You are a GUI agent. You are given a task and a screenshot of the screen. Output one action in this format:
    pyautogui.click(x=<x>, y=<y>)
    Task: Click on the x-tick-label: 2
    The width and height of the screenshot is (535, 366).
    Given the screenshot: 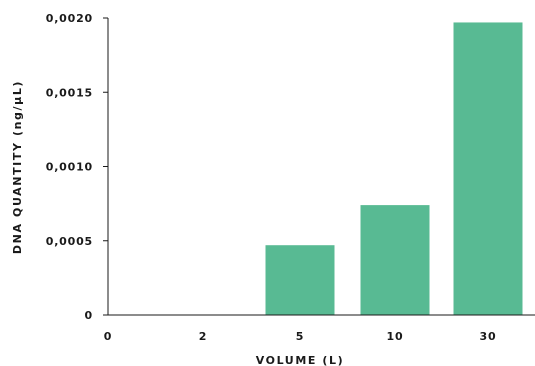 What is the action you would take?
    pyautogui.click(x=203, y=336)
    